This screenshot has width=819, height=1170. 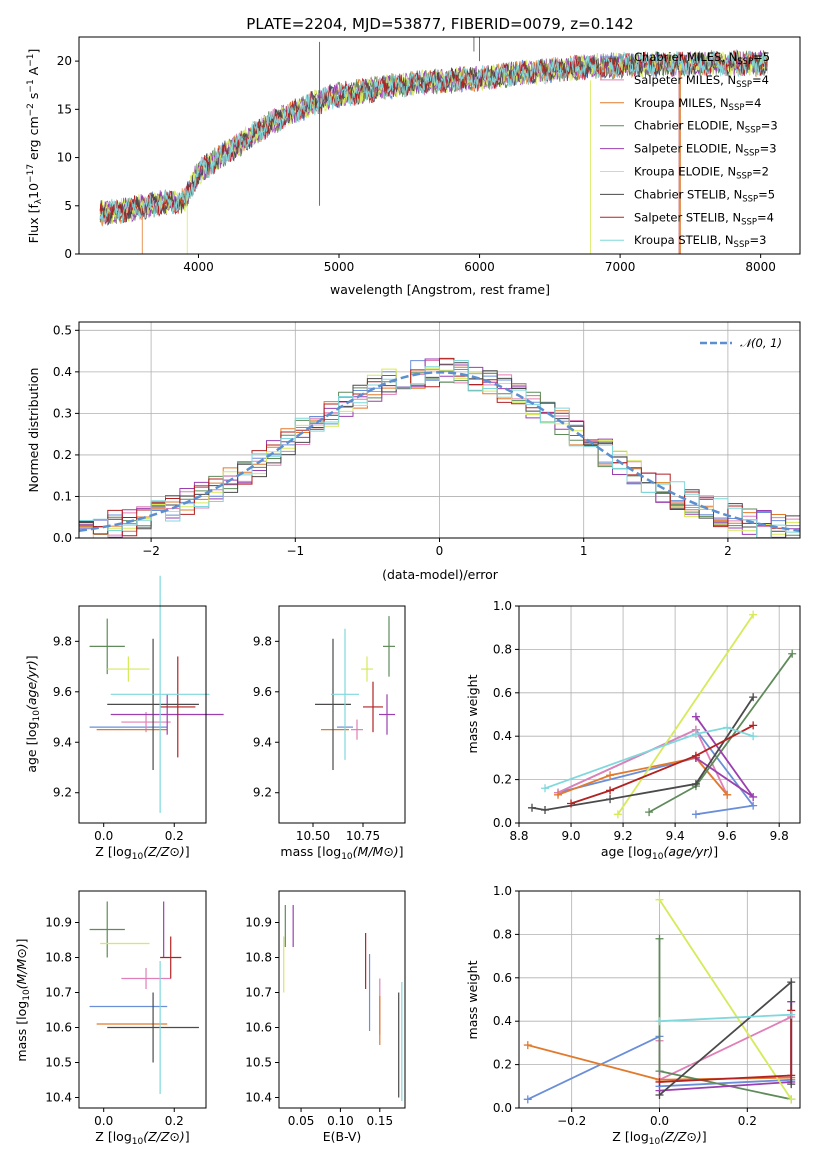 I want to click on histogram-kroupa_stelib, so click(x=439, y=449).